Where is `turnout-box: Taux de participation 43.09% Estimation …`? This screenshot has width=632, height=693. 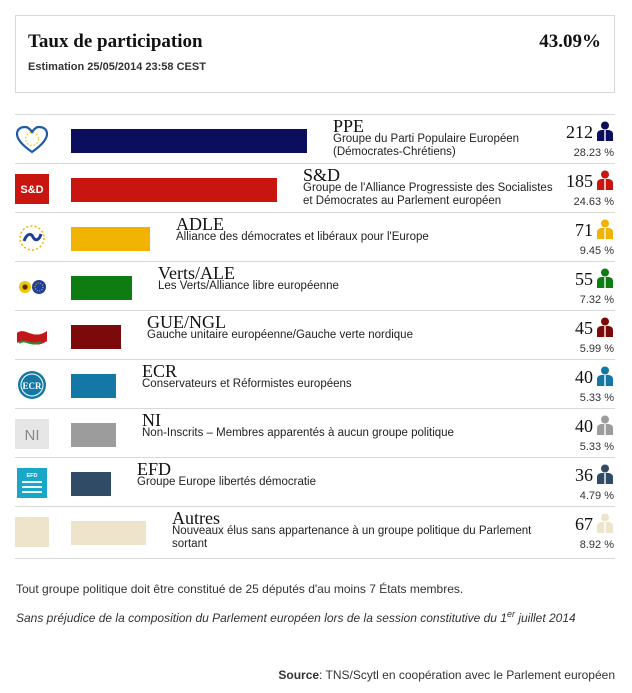
turnout-box: Taux de participation 43.09% Estimation … is located at coordinates (315, 54).